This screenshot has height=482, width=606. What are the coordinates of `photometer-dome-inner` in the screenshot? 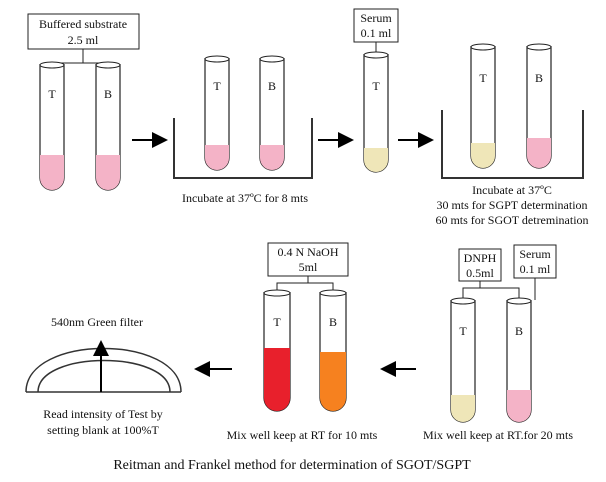 It's located at (104, 377).